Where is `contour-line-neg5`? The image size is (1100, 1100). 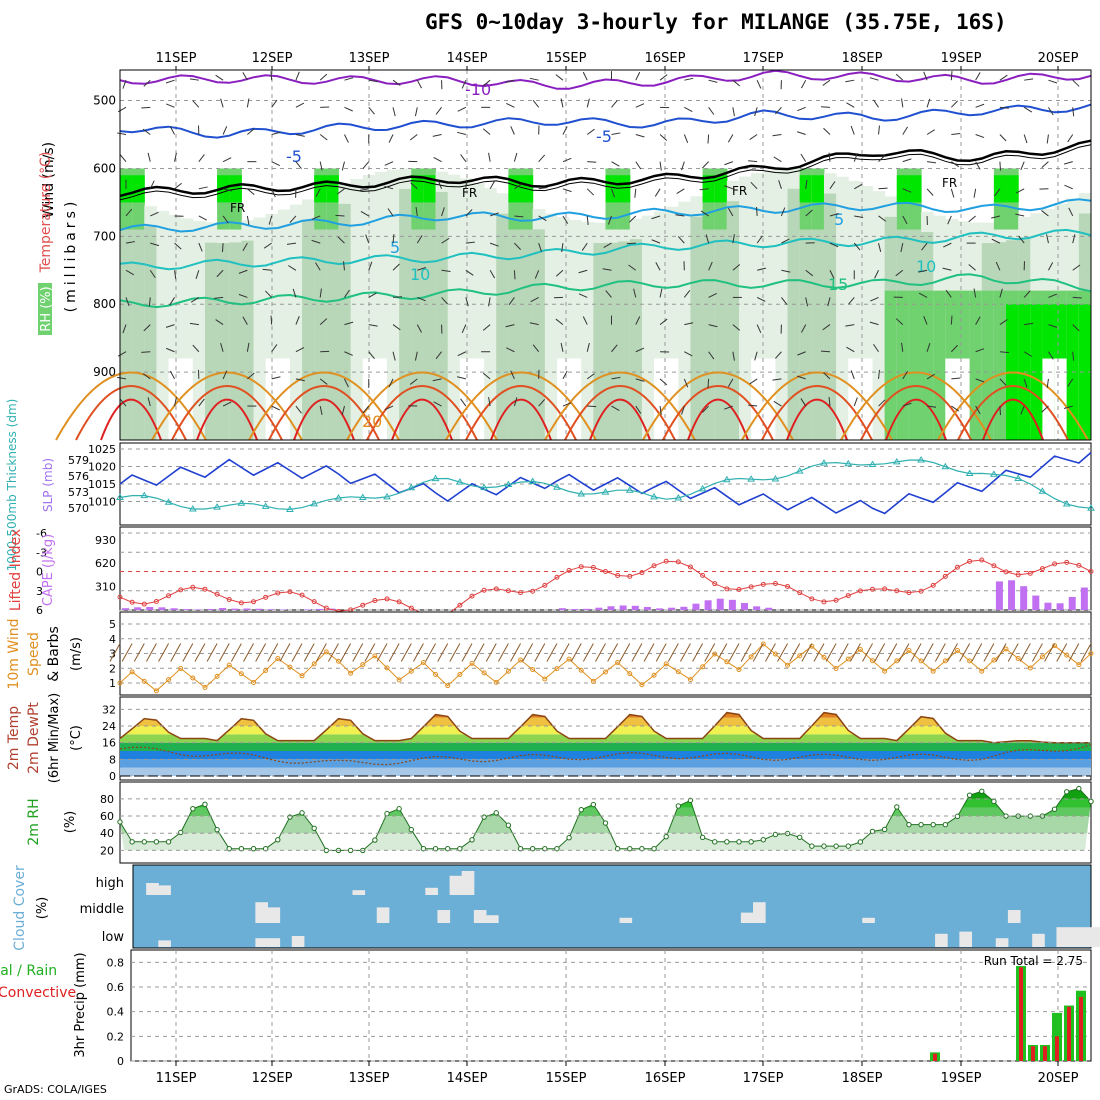 contour-line-neg5 is located at coordinates (605, 121).